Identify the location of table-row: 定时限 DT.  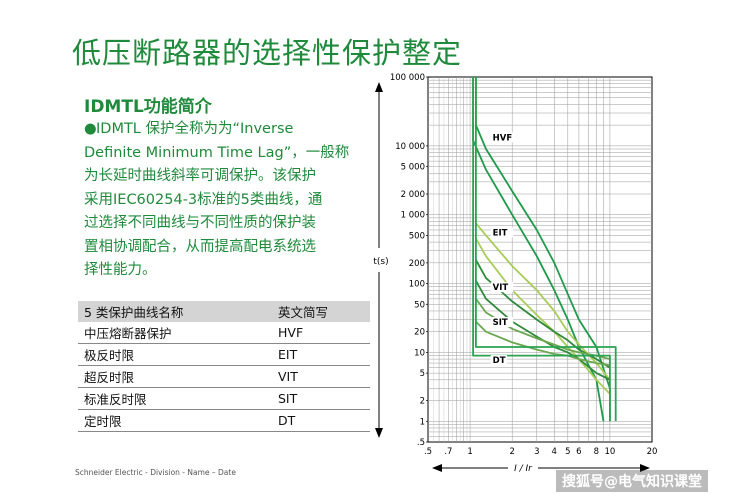
(224, 420).